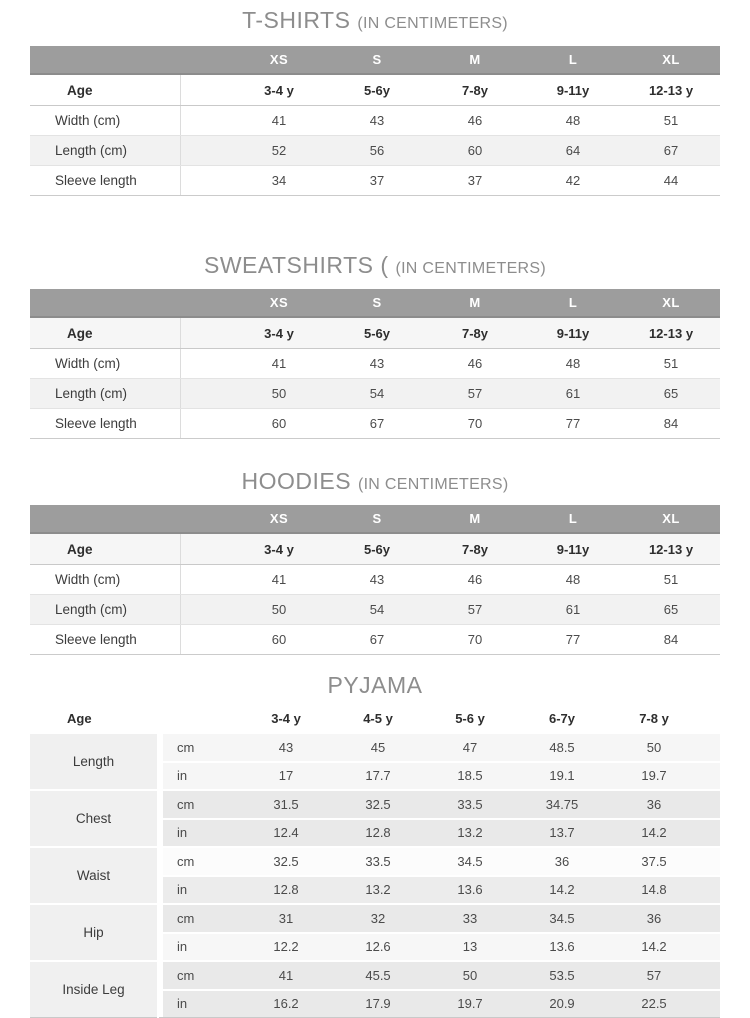  What do you see at coordinates (378, 747) in the screenshot?
I see `value-cell: 45` at bounding box center [378, 747].